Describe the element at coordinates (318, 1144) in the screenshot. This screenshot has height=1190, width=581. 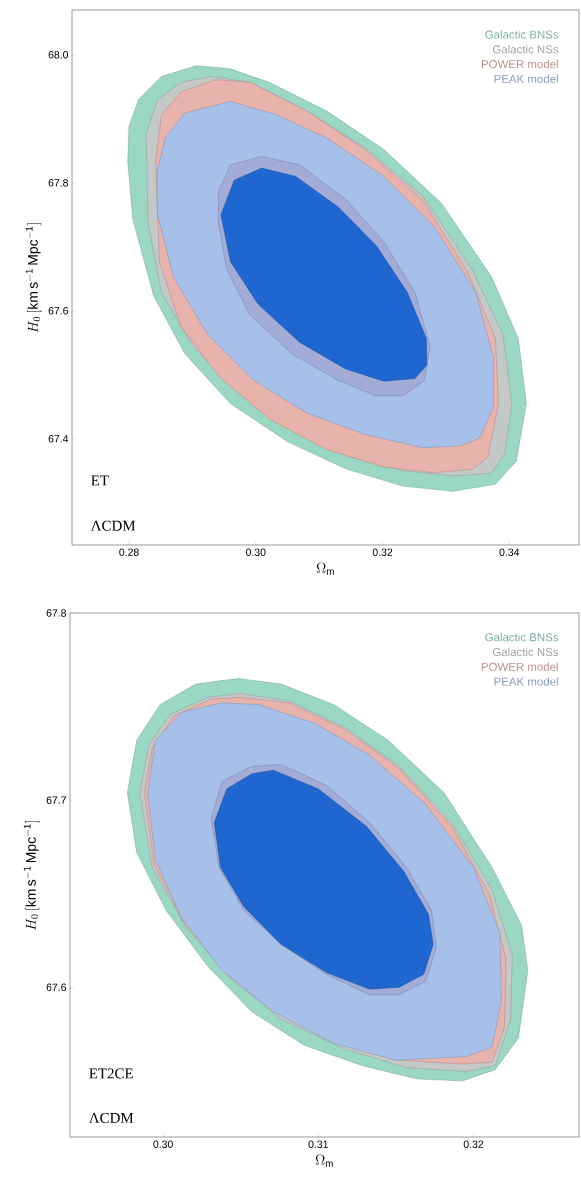
I see `x-tick-label: 0.31` at that location.